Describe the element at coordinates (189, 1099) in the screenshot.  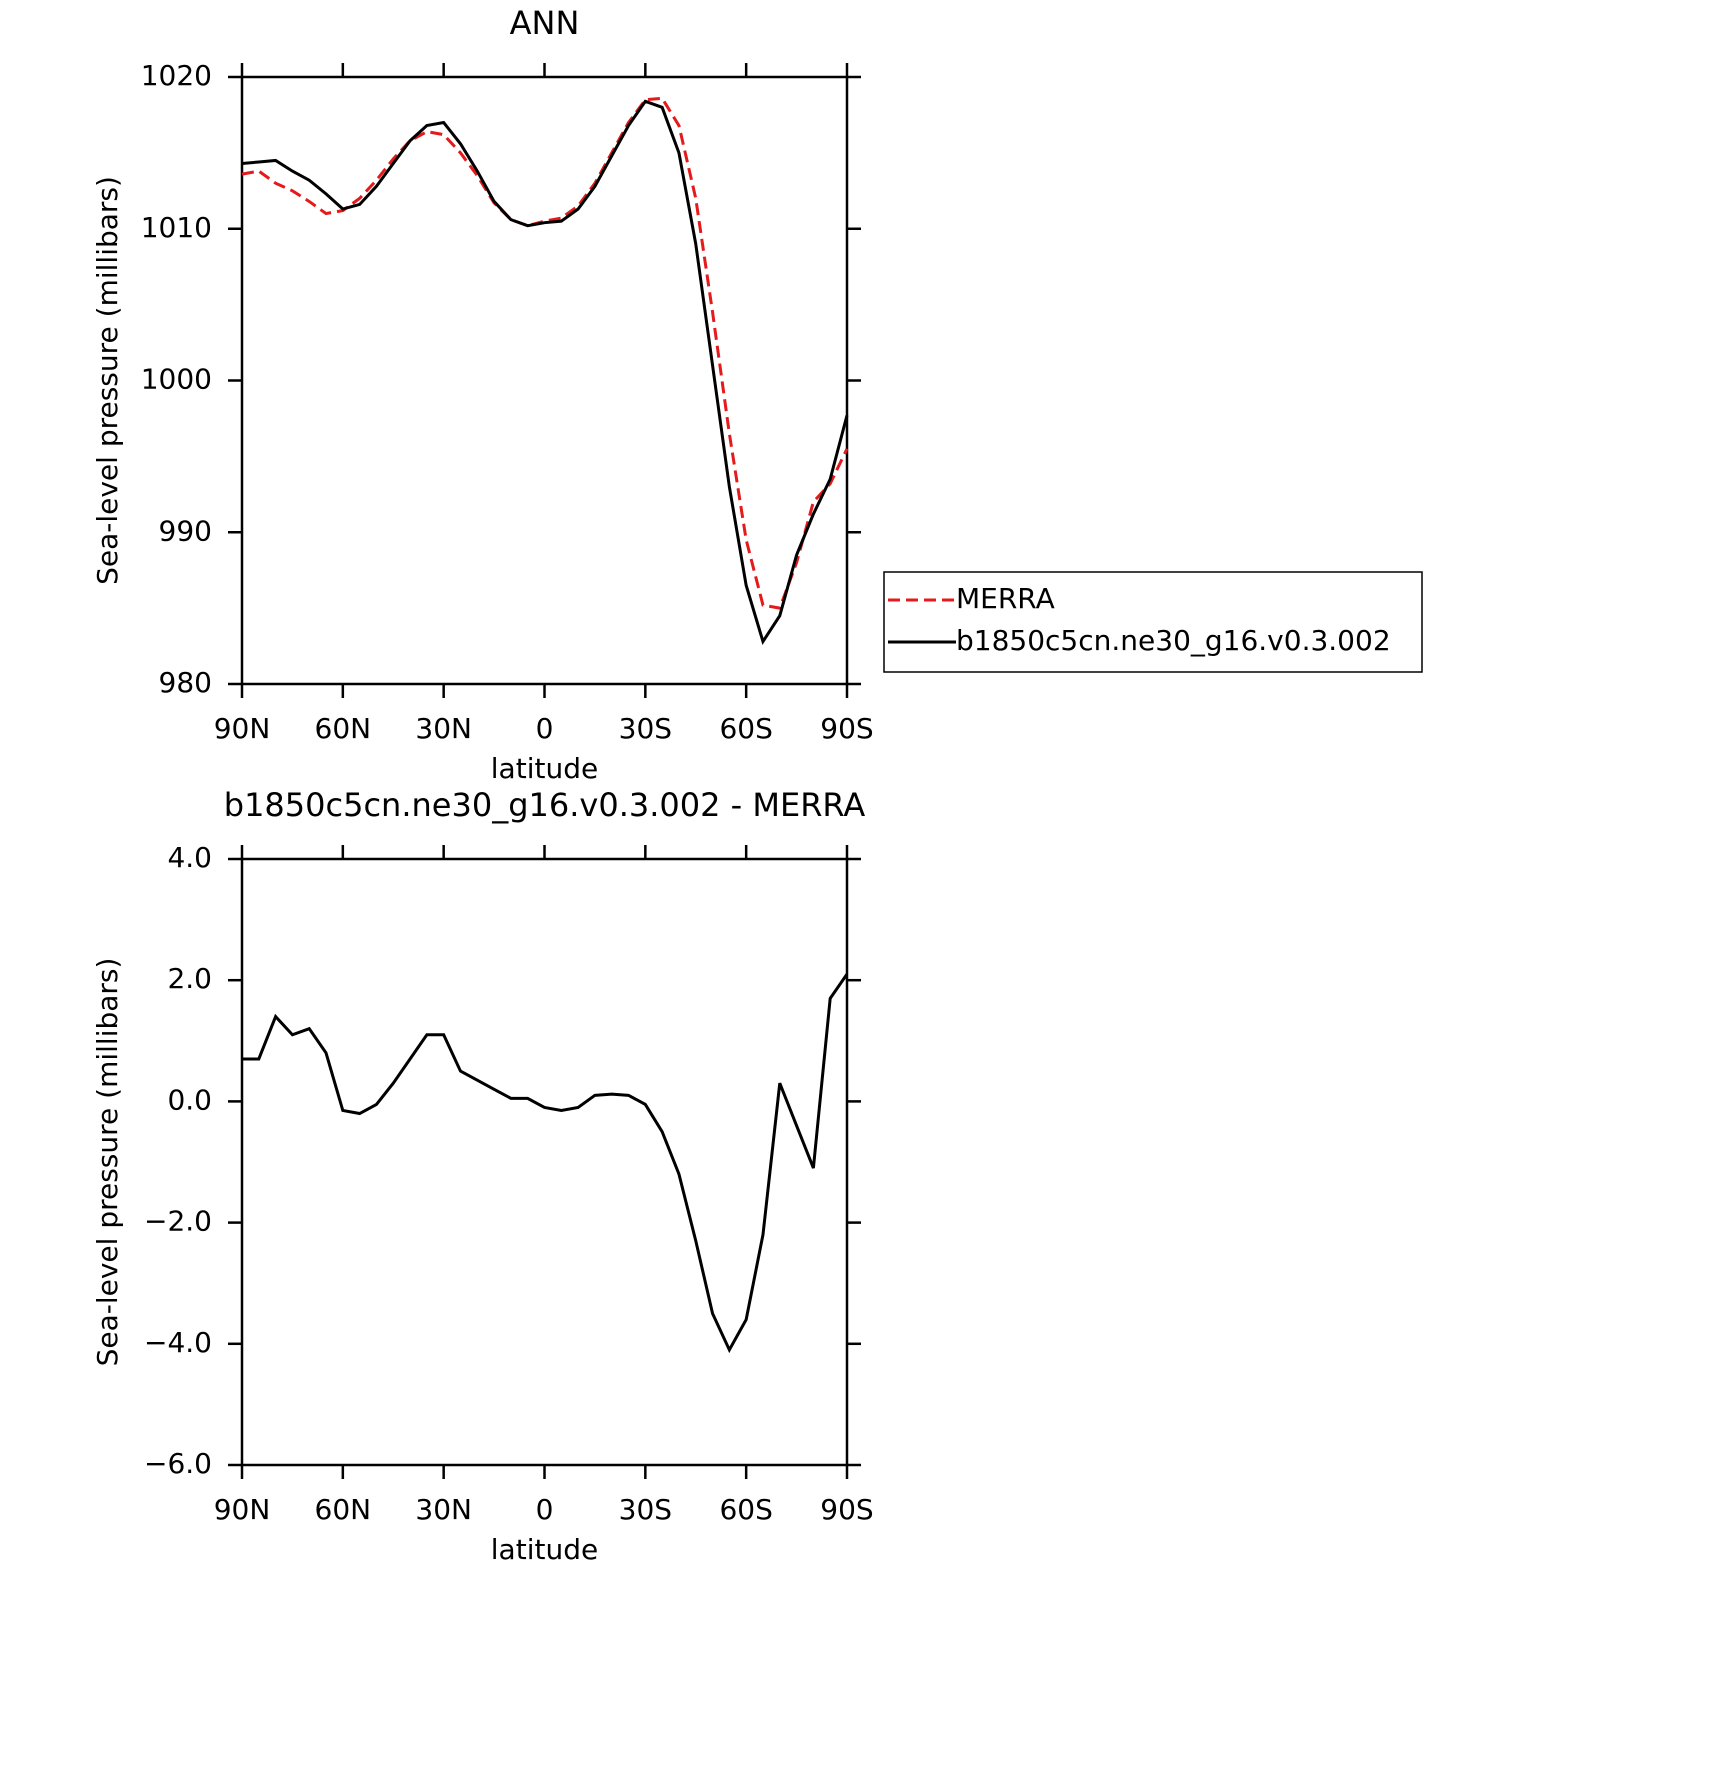
I see `y-tick-label: 0.0` at that location.